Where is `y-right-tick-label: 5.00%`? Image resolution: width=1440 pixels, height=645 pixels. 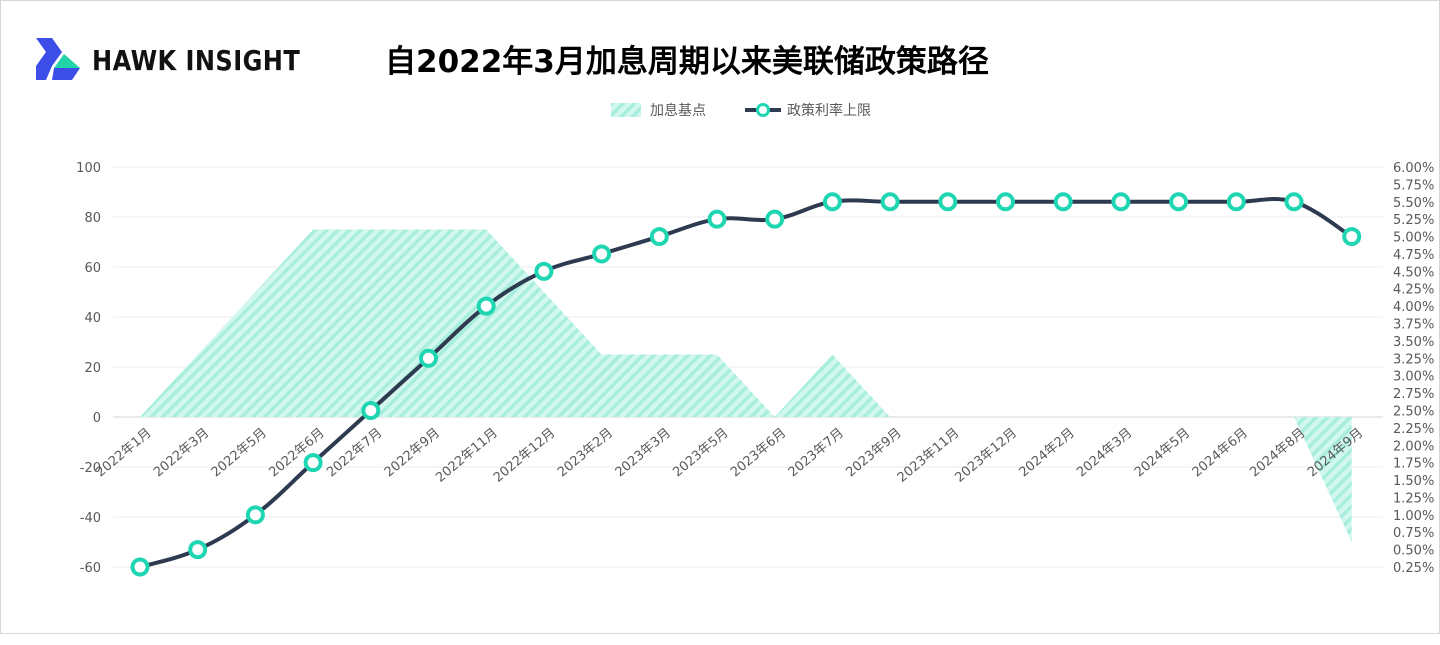 y-right-tick-label: 5.00% is located at coordinates (1413, 238).